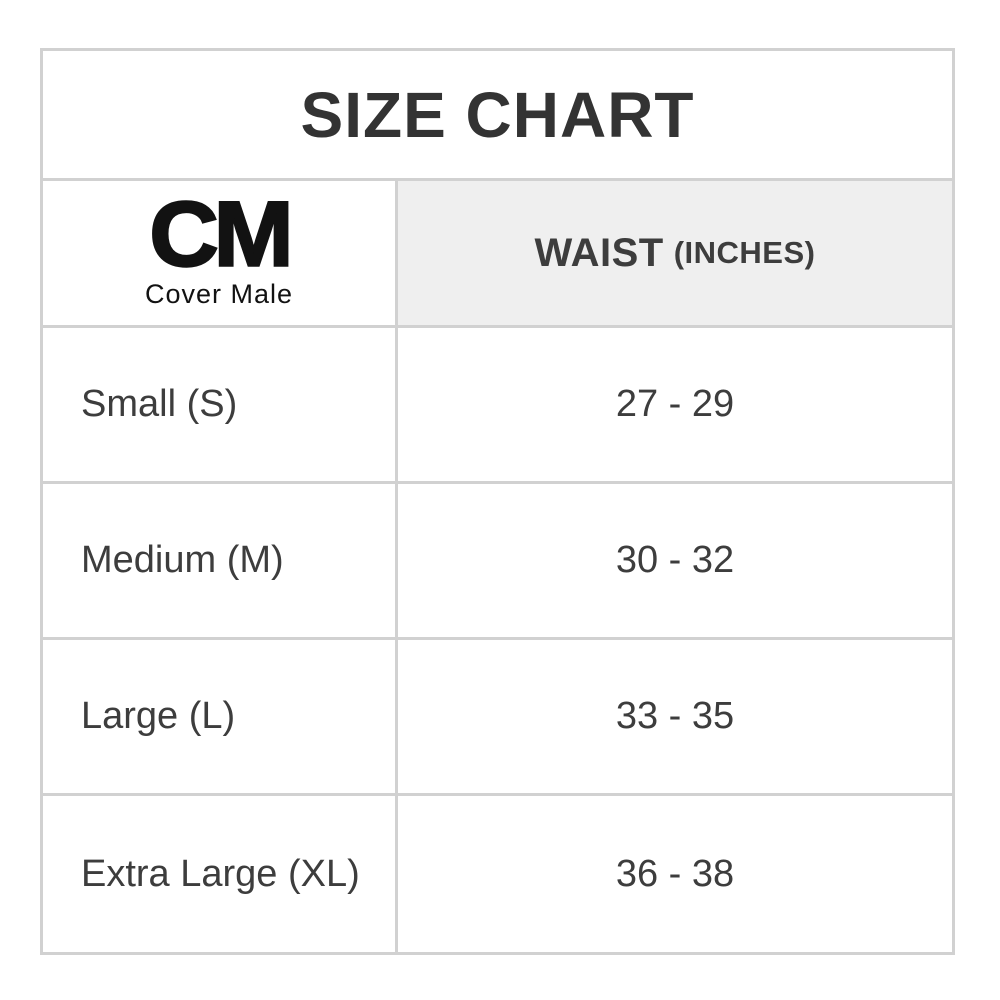 This screenshot has height=1000, width=1000. What do you see at coordinates (220, 874) in the screenshot?
I see `table-row-size-xl: Extra Large (XL)` at bounding box center [220, 874].